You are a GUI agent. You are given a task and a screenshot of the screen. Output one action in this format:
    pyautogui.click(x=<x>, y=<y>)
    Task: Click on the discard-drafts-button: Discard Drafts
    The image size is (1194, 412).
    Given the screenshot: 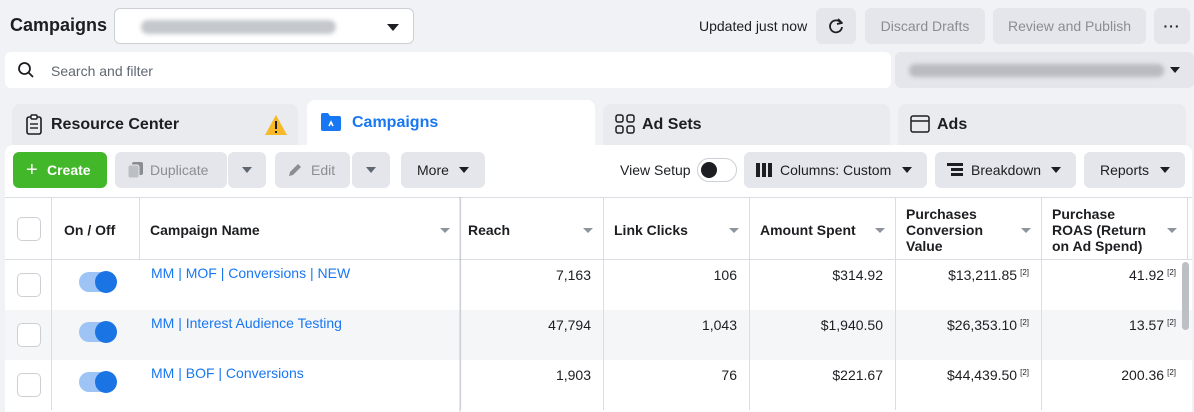 What is the action you would take?
    pyautogui.click(x=925, y=26)
    